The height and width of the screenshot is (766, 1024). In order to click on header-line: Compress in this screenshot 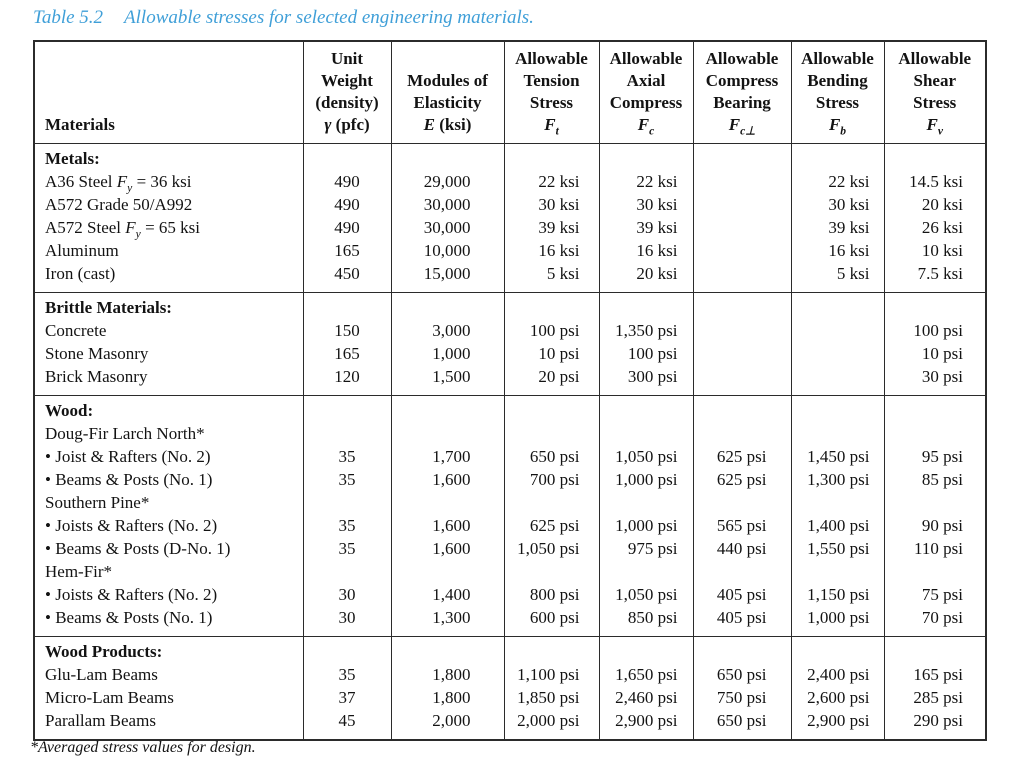, I will do `click(646, 102)`.